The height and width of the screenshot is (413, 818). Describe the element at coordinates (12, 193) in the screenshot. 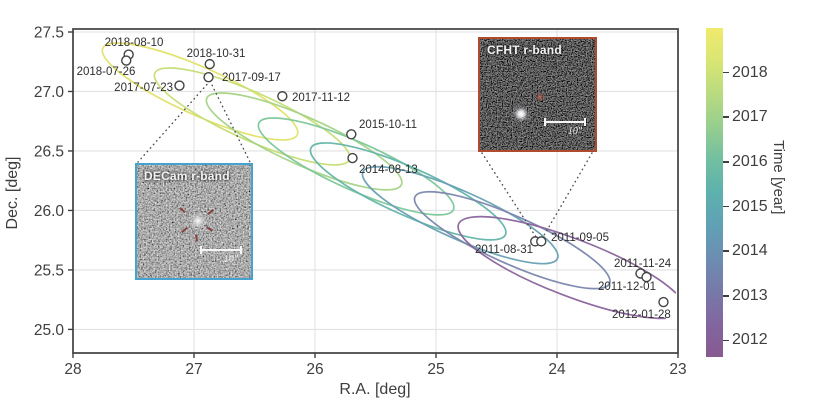

I see `y-axis-label: Dec. [deg]` at that location.